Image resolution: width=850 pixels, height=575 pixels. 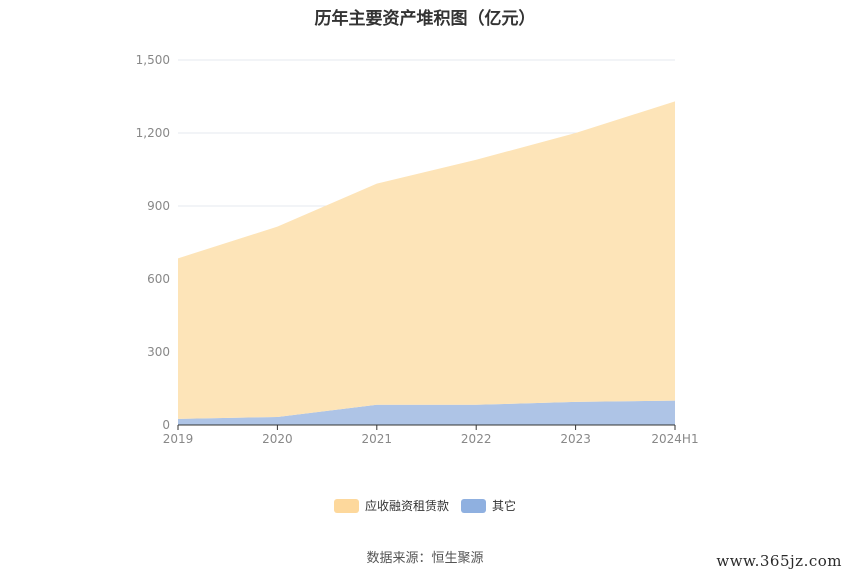 I want to click on legend-label-receivables: 应收融资租赁款, so click(x=406, y=506).